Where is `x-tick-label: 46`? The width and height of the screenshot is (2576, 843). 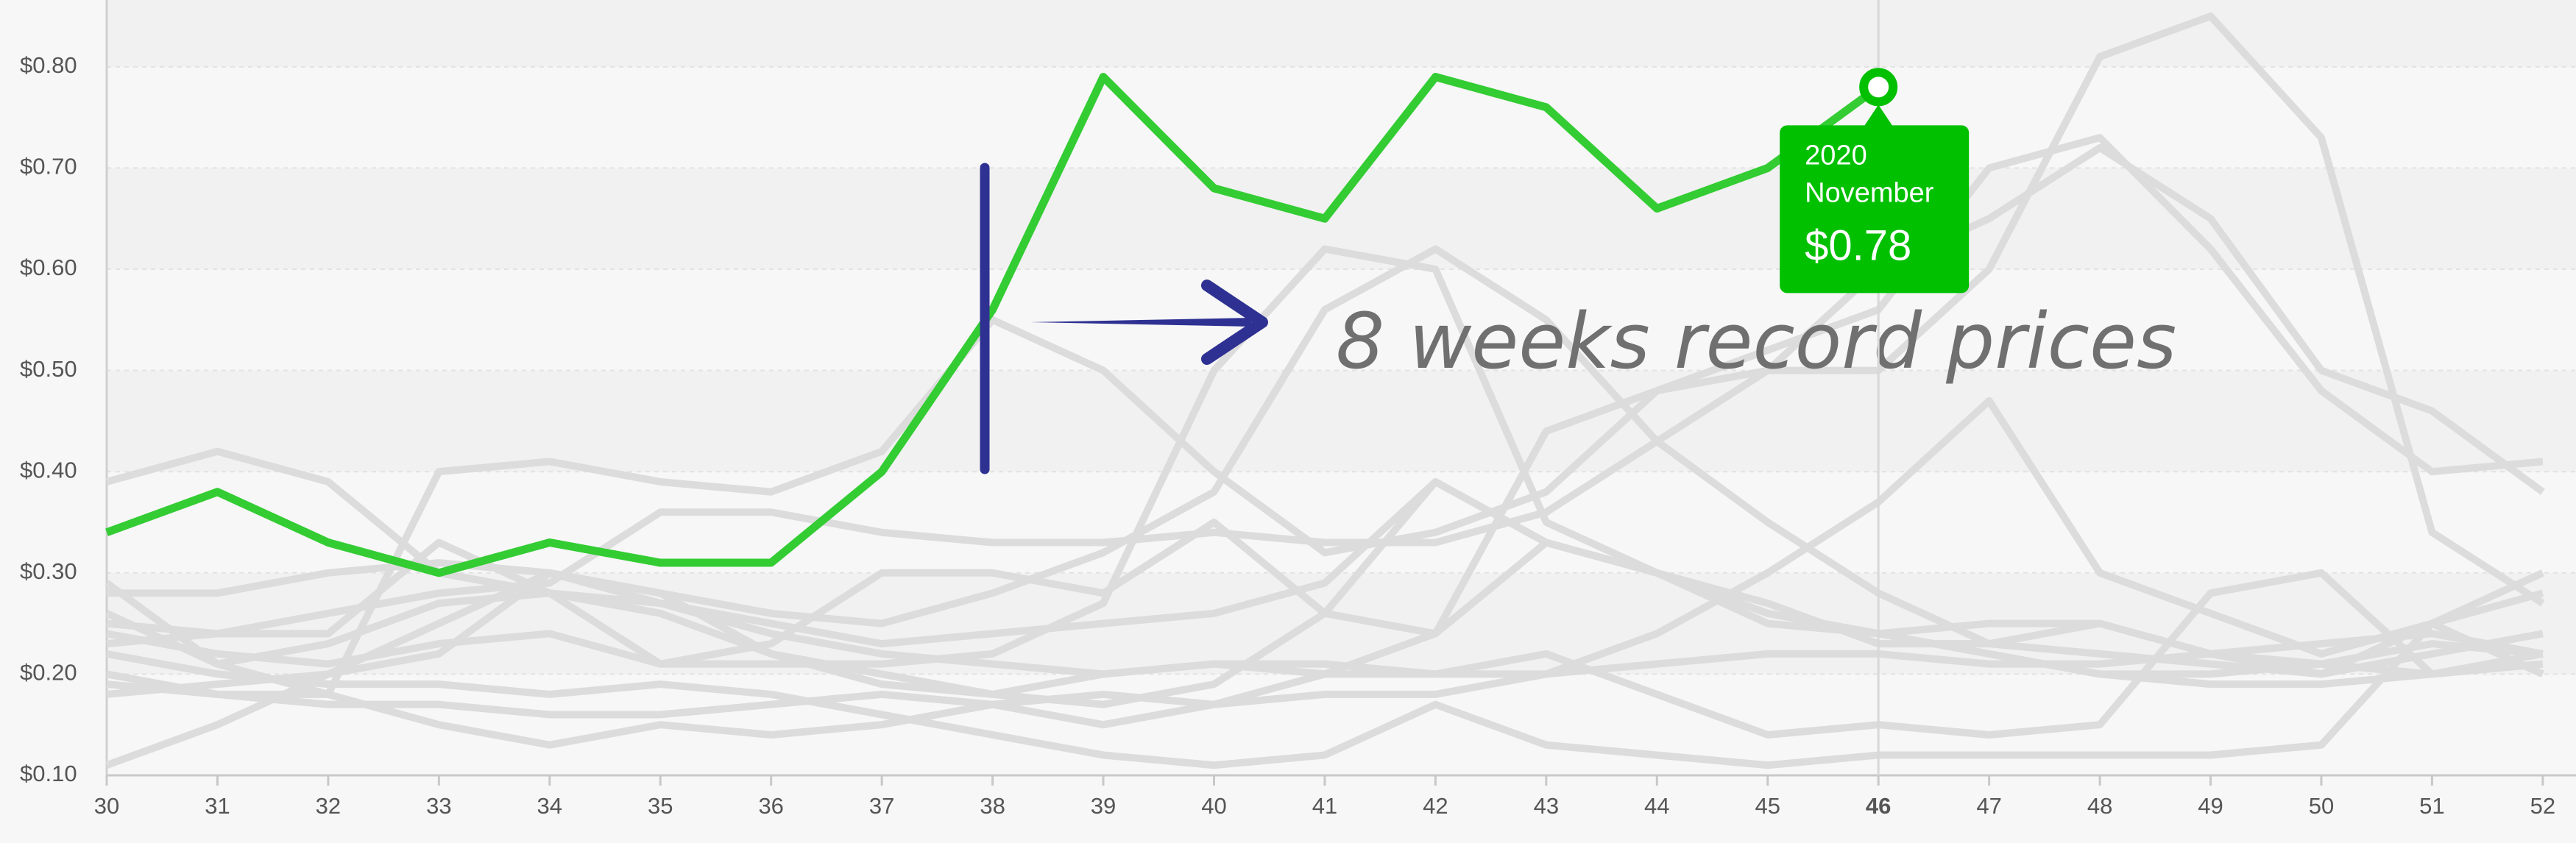
x-tick-label: 46 is located at coordinates (1878, 806).